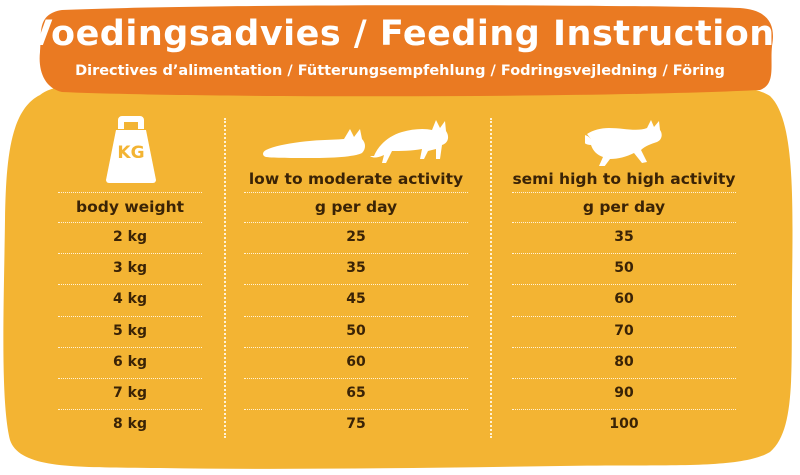 Image resolution: width=800 pixels, height=475 pixels. I want to click on low-activity-grams-cell: 75, so click(356, 424).